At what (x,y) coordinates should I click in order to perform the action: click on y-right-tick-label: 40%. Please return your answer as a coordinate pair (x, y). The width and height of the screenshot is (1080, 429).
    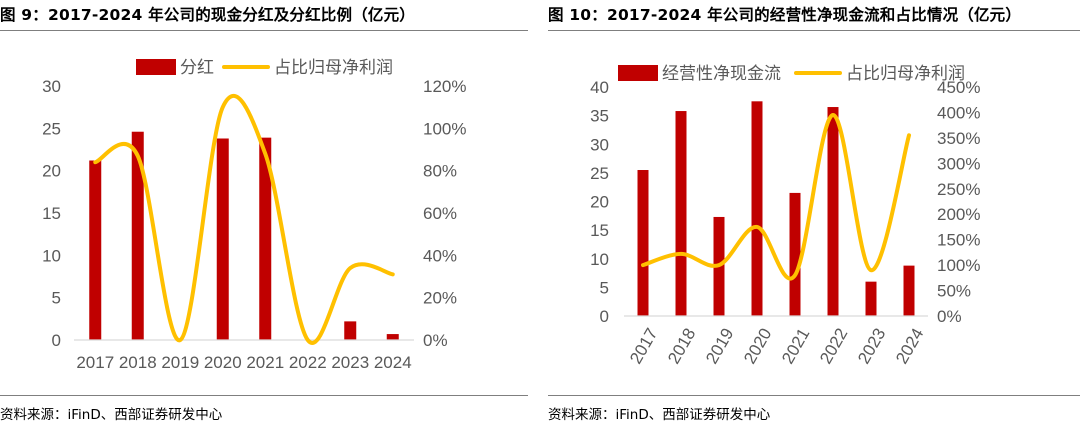
    Looking at the image, I should click on (440, 255).